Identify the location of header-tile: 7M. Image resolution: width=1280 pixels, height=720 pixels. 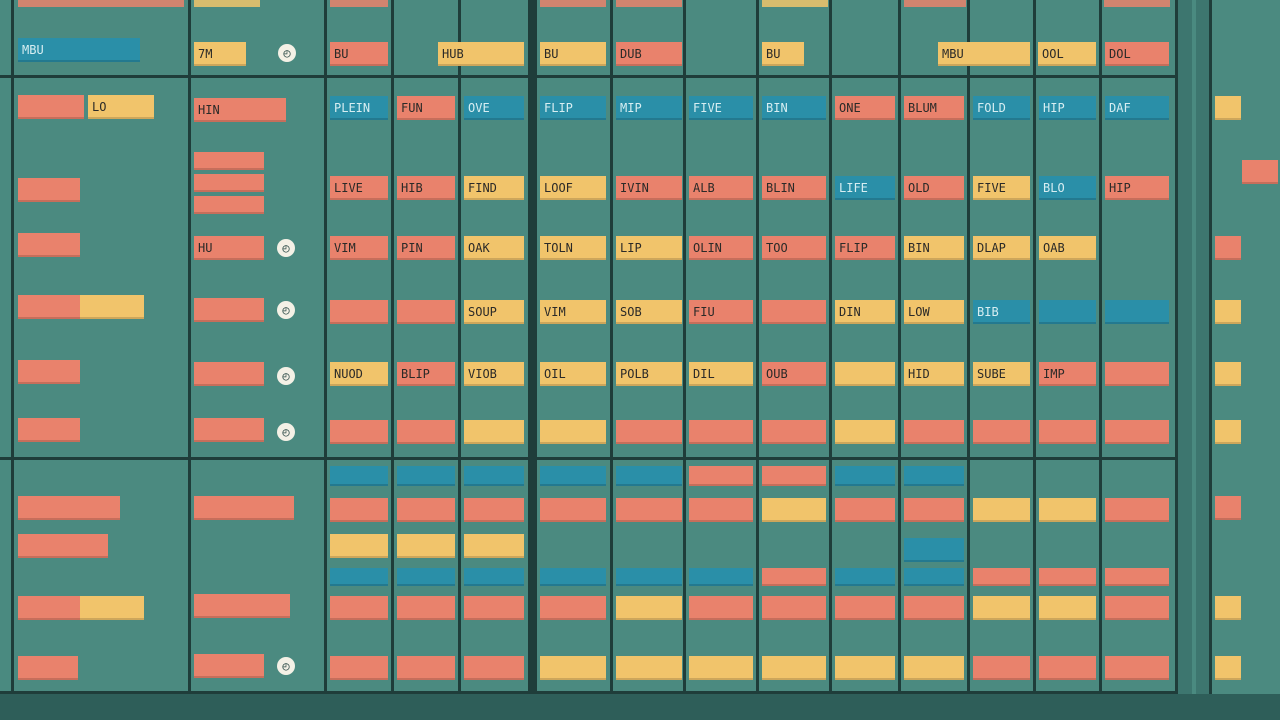
(220, 54).